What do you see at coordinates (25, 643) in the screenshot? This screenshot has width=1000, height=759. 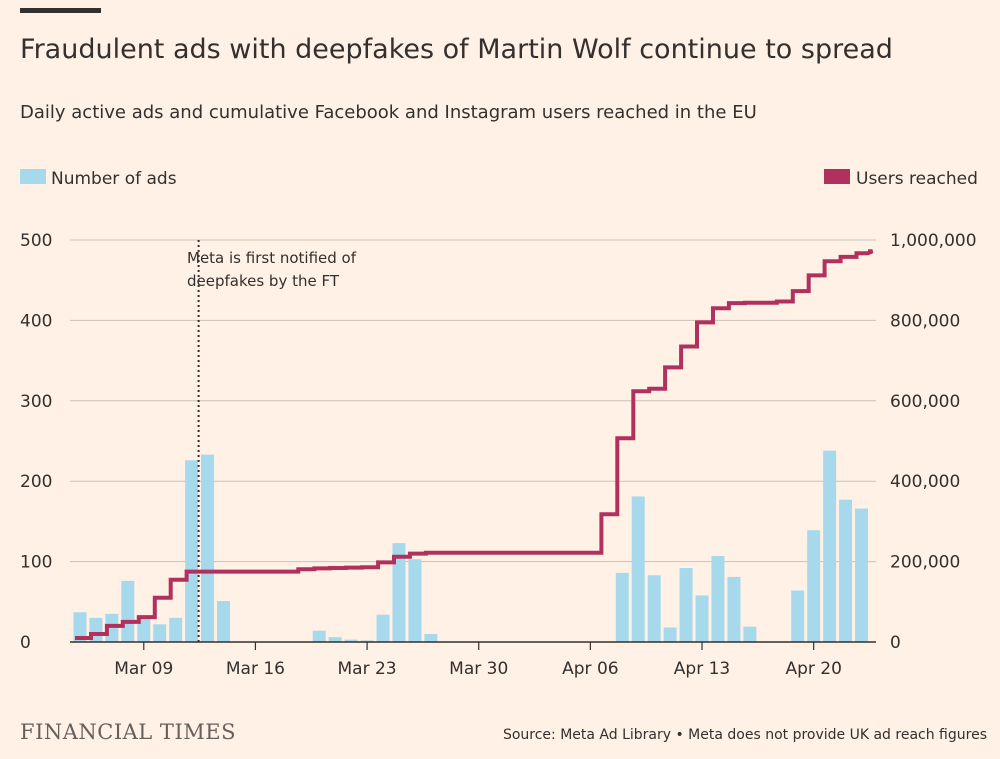 I see `left-axis-tick-label: 0` at bounding box center [25, 643].